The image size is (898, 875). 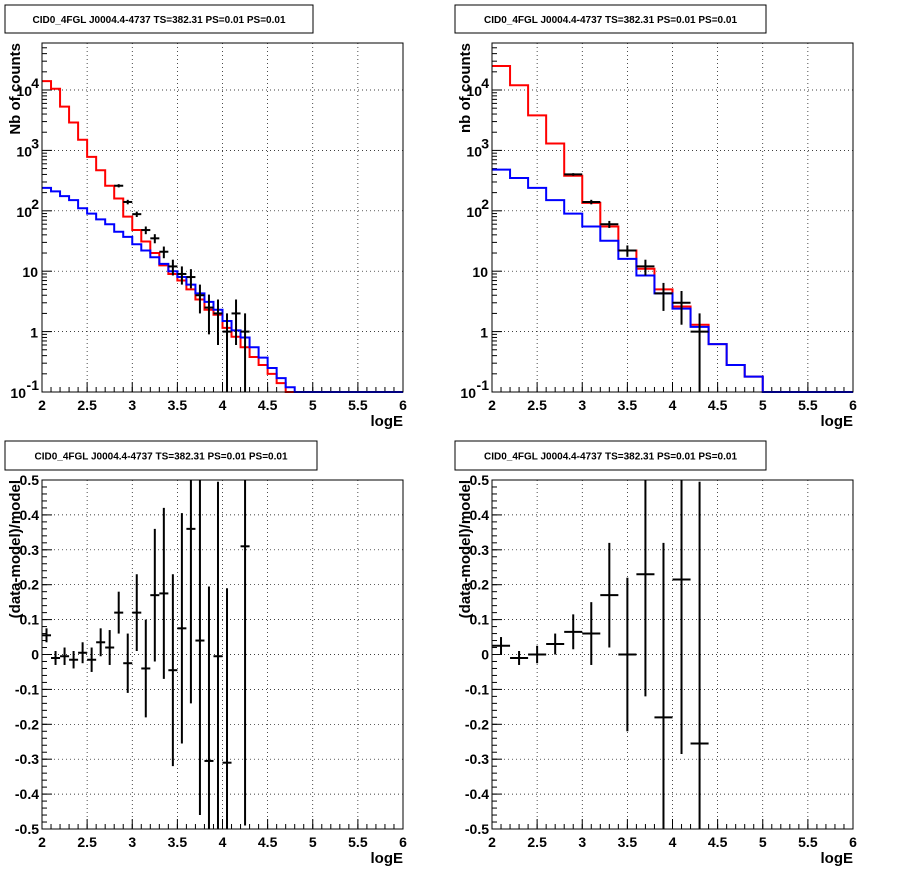 What do you see at coordinates (30, 515) in the screenshot?
I see `y-tick-label: 0.4` at bounding box center [30, 515].